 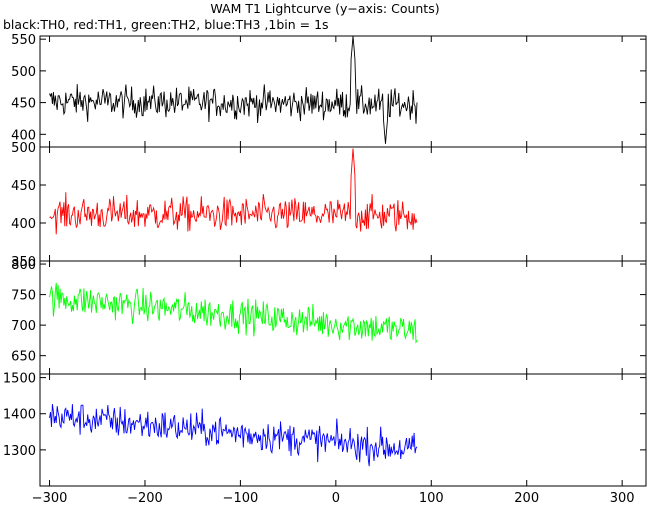 I want to click on y-tick-label-3-1: 1400, so click(x=19, y=415).